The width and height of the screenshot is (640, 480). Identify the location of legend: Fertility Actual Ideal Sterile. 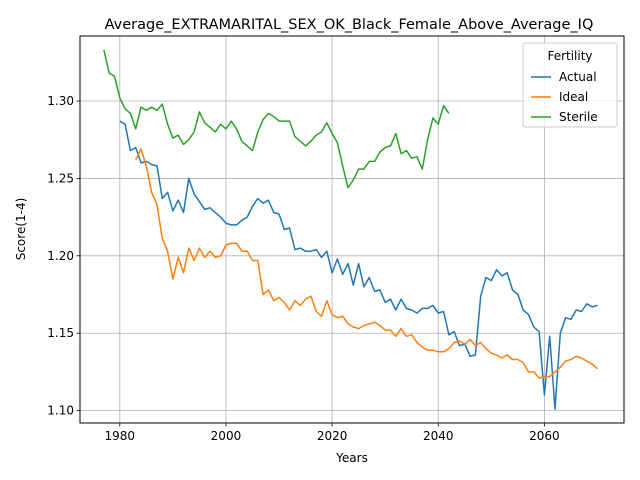
(570, 85).